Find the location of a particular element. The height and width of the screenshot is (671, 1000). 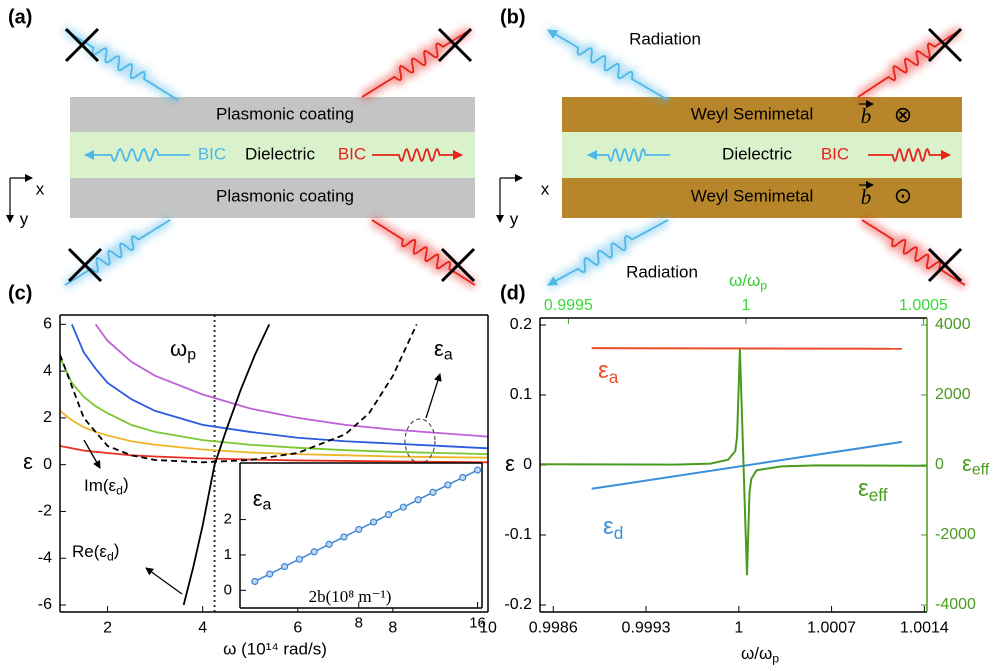

x-axis-label: ω/ωp is located at coordinates (760, 654).